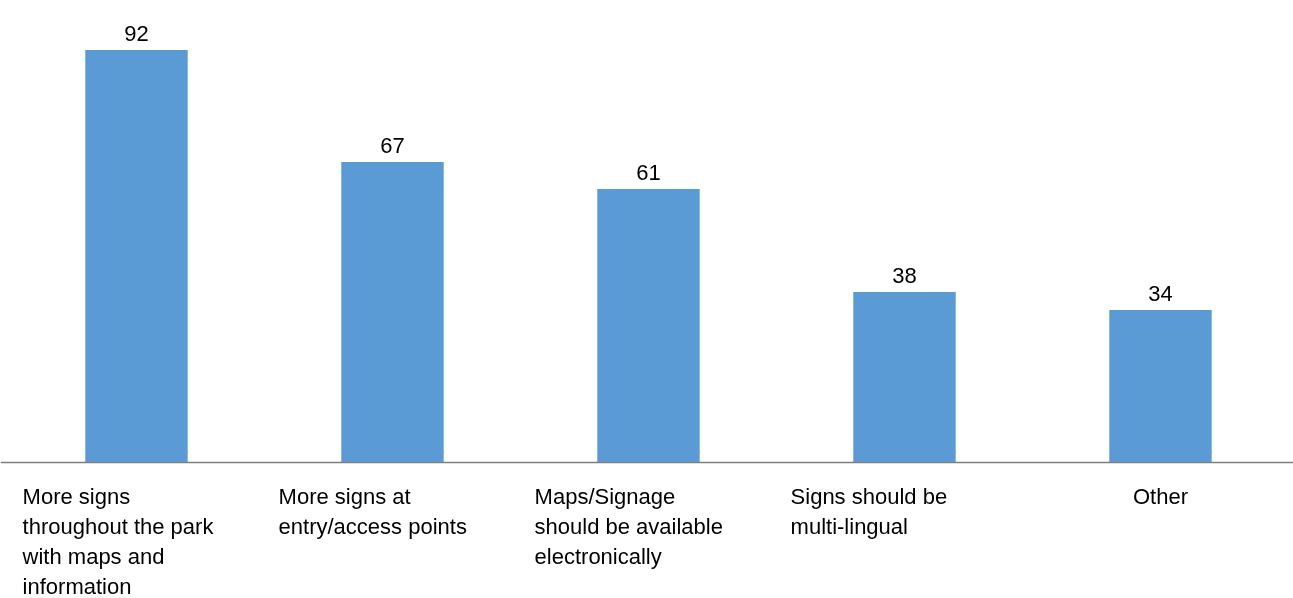  Describe the element at coordinates (628, 527) in the screenshot. I see `x-tick-label: Maps/Signage should be available electronically` at that location.